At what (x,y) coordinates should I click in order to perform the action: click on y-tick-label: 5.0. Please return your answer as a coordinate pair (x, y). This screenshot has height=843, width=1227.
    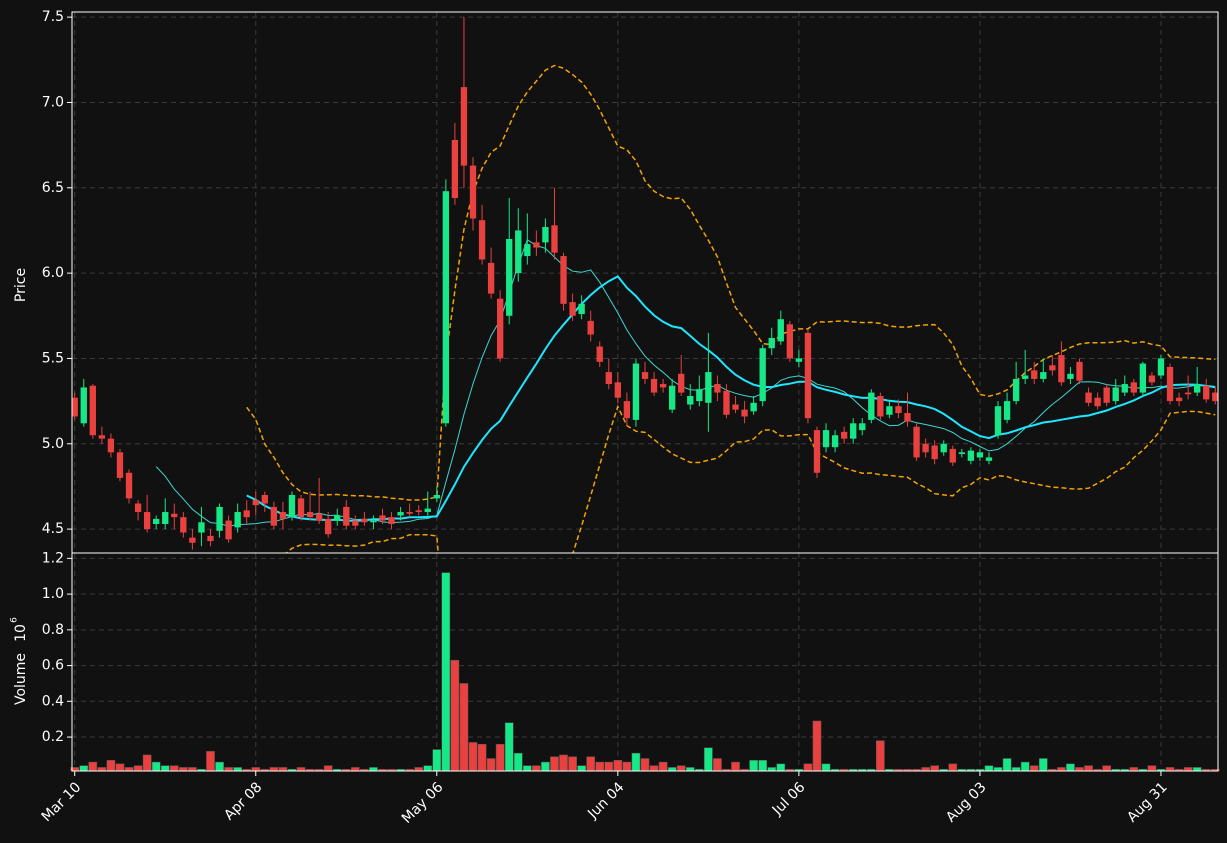
    Looking at the image, I should click on (53, 444).